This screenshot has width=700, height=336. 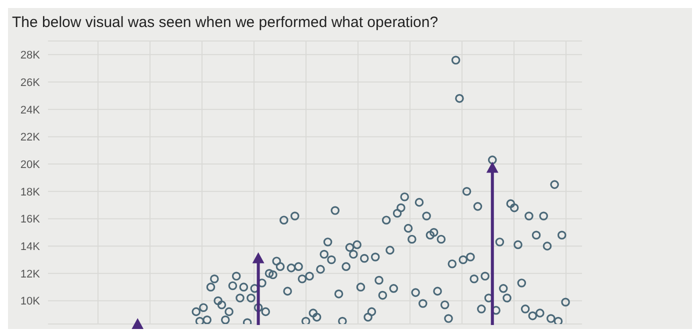 What do you see at coordinates (30, 138) in the screenshot?
I see `y-tick-label: 22K` at bounding box center [30, 138].